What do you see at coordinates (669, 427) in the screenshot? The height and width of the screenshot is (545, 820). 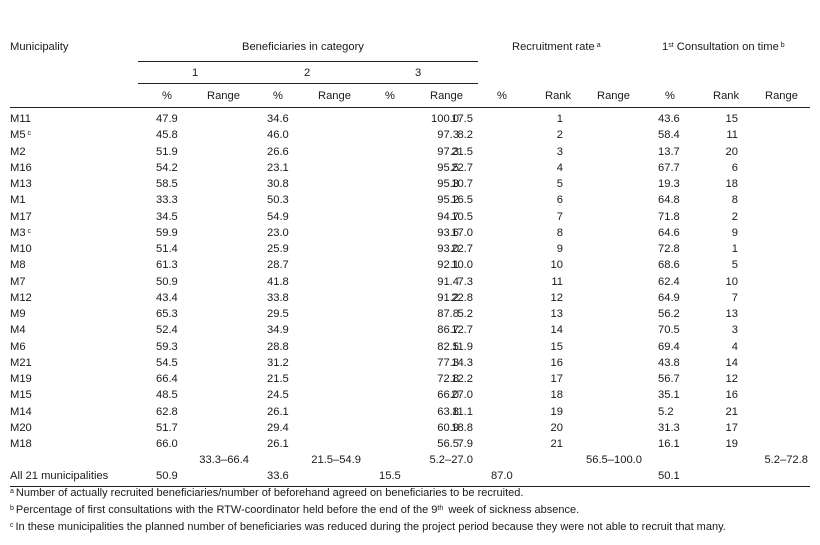 I see `cell-consultation-pct: 31.3` at bounding box center [669, 427].